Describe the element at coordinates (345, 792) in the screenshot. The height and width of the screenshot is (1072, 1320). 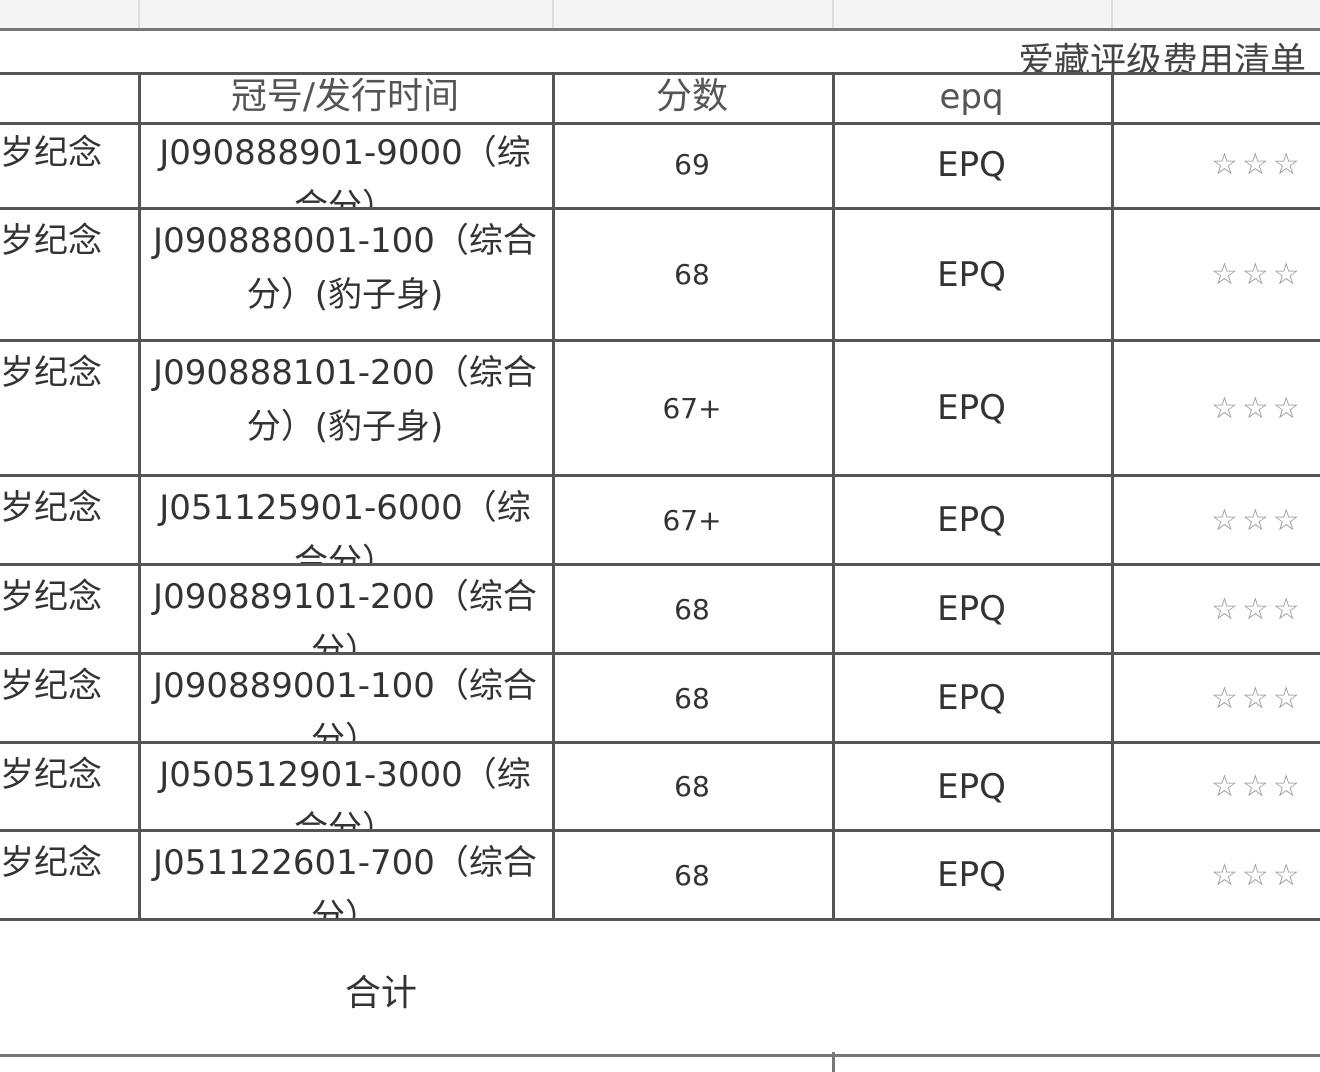
I see `serial-text: J050512901-3000（综合分）` at that location.